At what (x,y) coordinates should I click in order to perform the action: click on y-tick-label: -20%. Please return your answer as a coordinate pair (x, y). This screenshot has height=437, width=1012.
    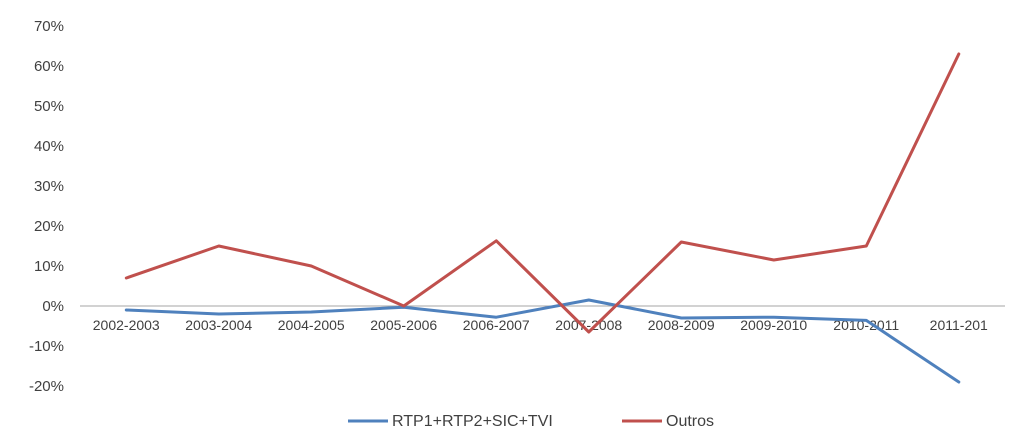
    Looking at the image, I should click on (46, 386).